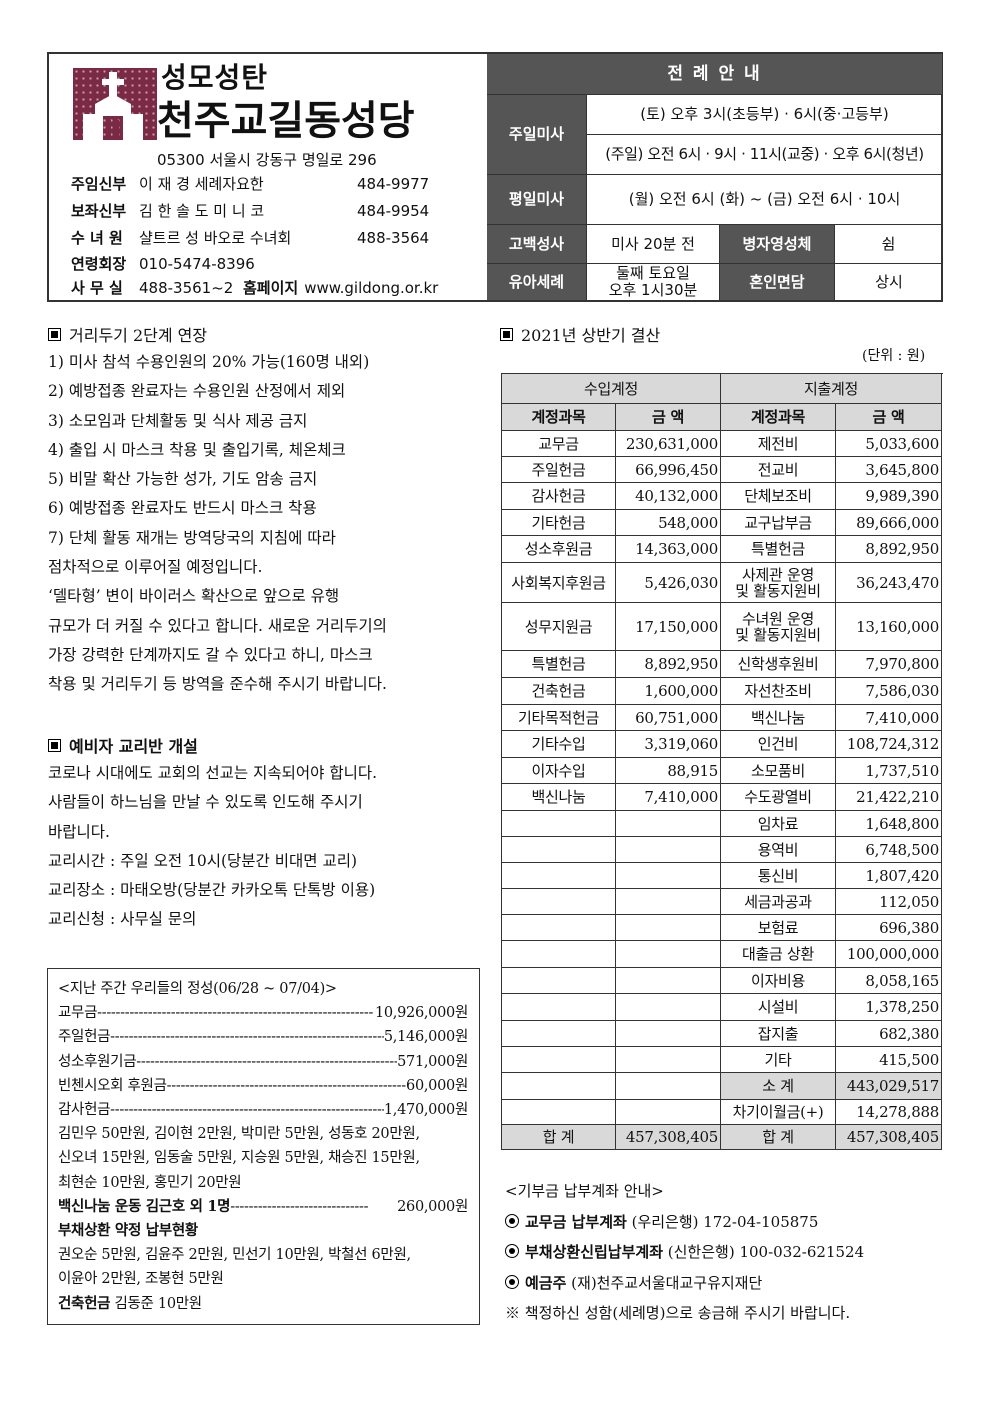 Image resolution: width=992 pixels, height=1403 pixels. Describe the element at coordinates (194, 596) in the screenshot. I see `text-line: ‘델타형’ 변이 바이러스 확산으로 앞으로 유행` at that location.